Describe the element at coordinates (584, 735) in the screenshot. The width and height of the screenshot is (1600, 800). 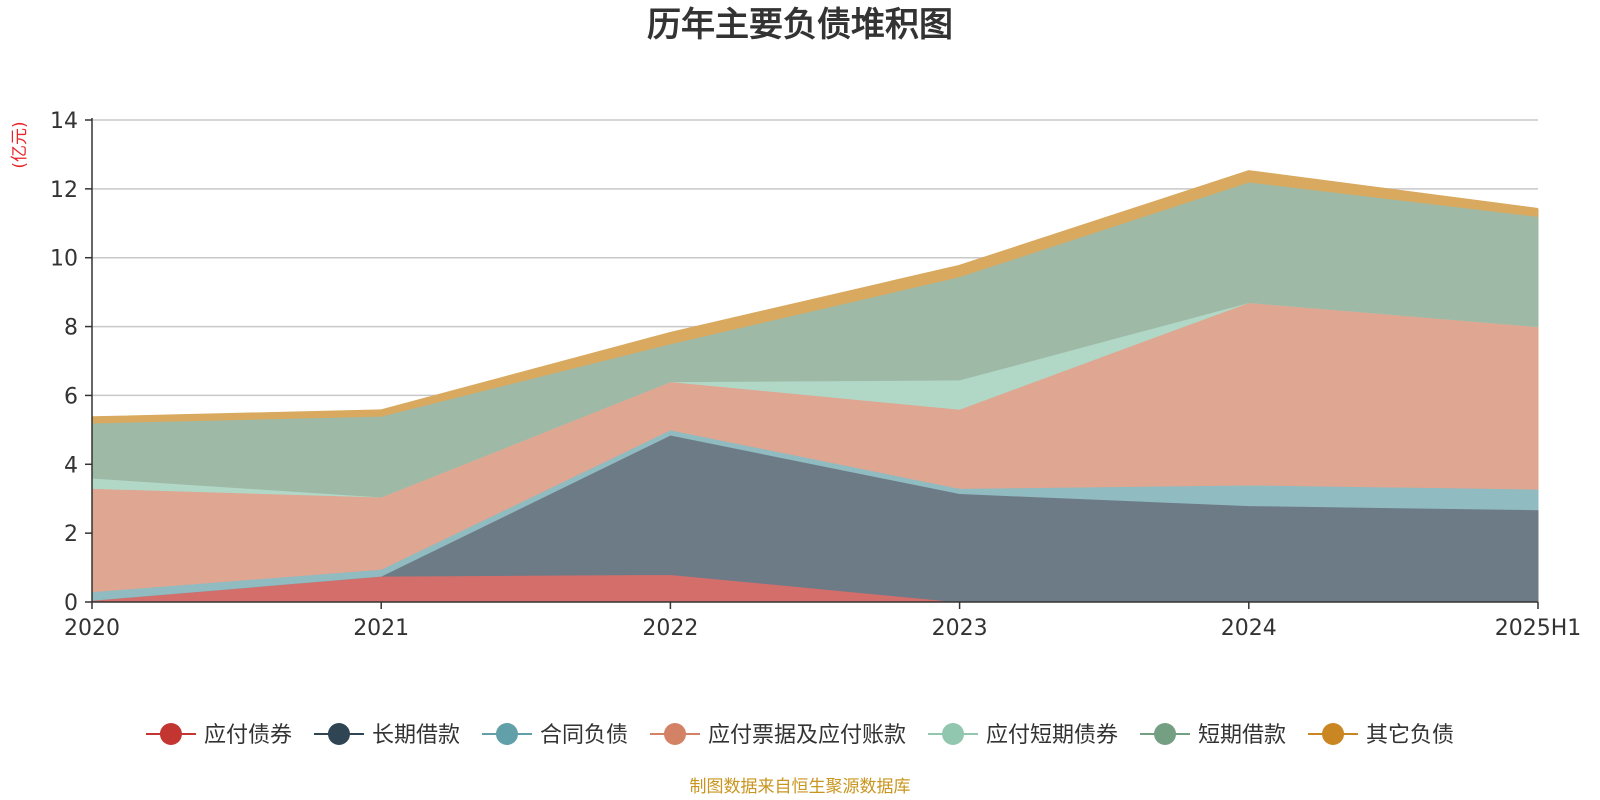
I see `legend-label: 合同负债` at that location.